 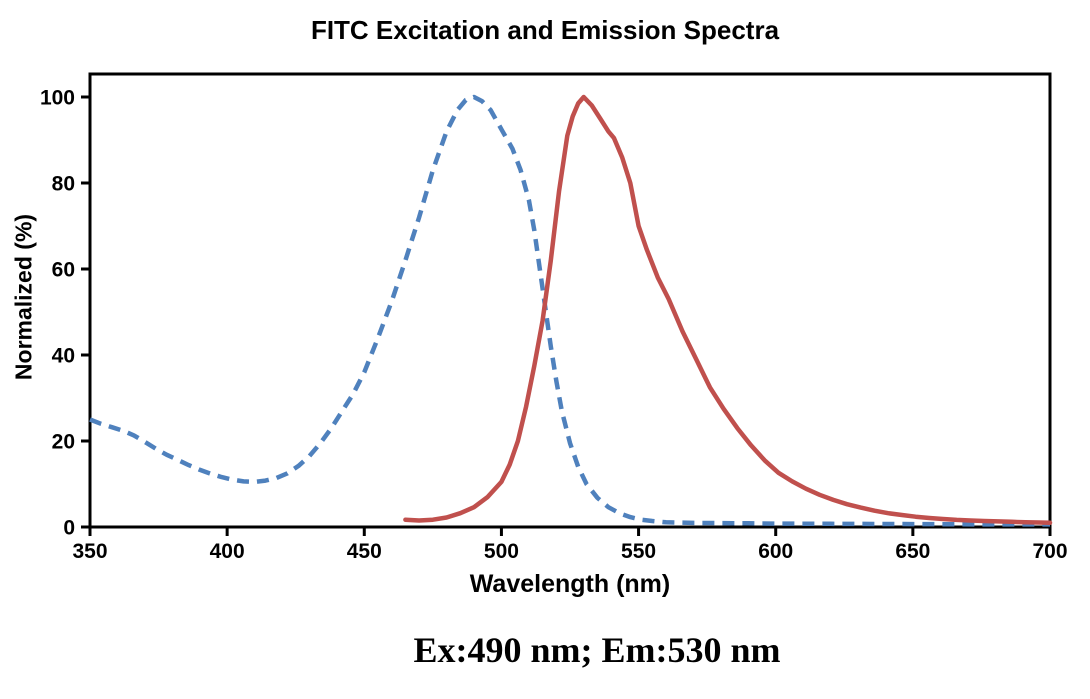 What do you see at coordinates (912, 551) in the screenshot?
I see `x-tick-label: 650` at bounding box center [912, 551].